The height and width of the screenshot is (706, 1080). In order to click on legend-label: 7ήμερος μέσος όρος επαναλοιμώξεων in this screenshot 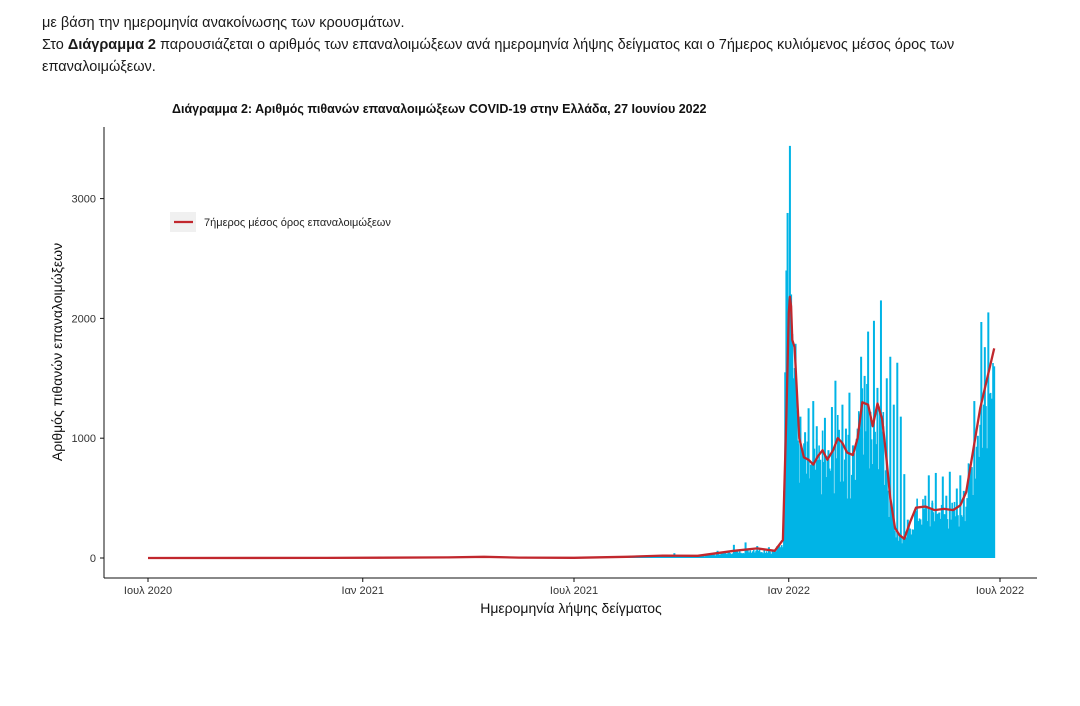, I will do `click(297, 223)`.